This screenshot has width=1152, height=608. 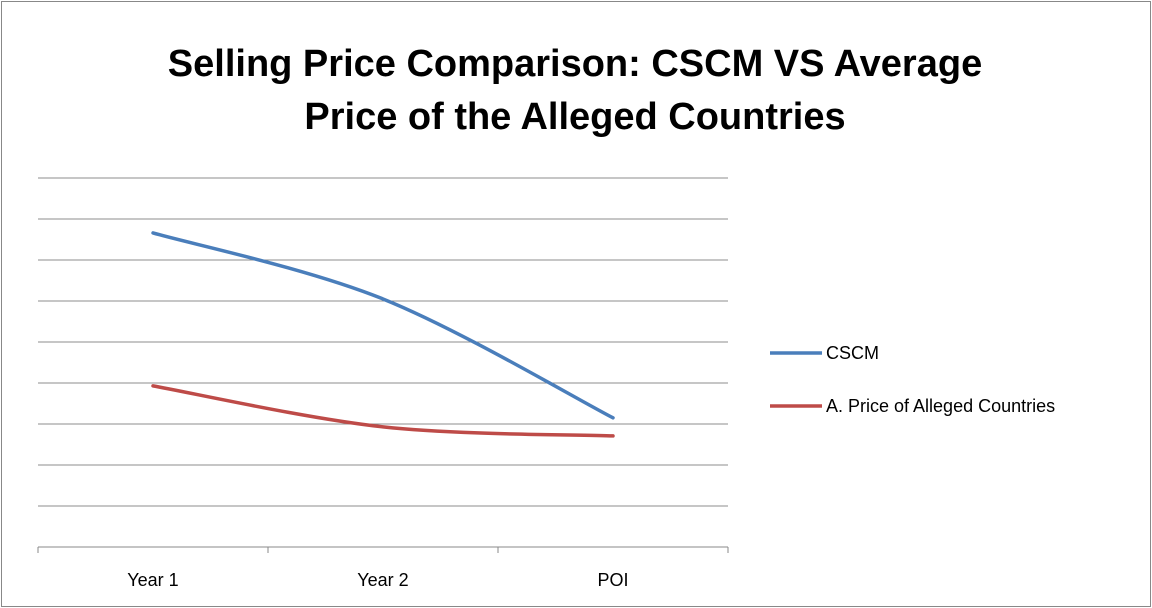 I want to click on legend-label: A. Price of Alleged Countries, so click(x=940, y=406).